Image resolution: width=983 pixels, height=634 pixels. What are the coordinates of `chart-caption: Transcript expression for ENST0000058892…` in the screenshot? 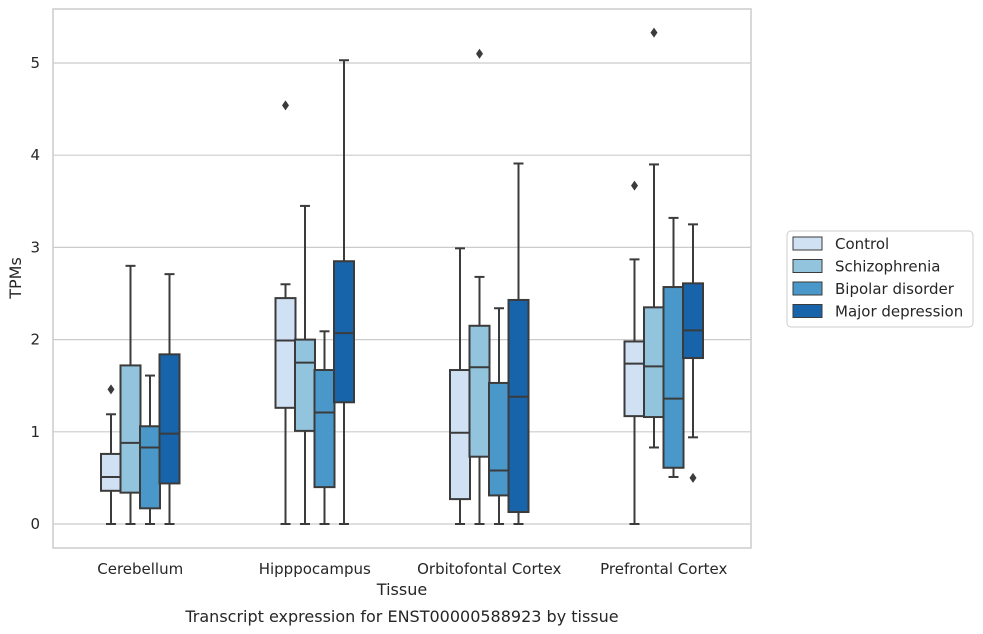 It's located at (401, 616).